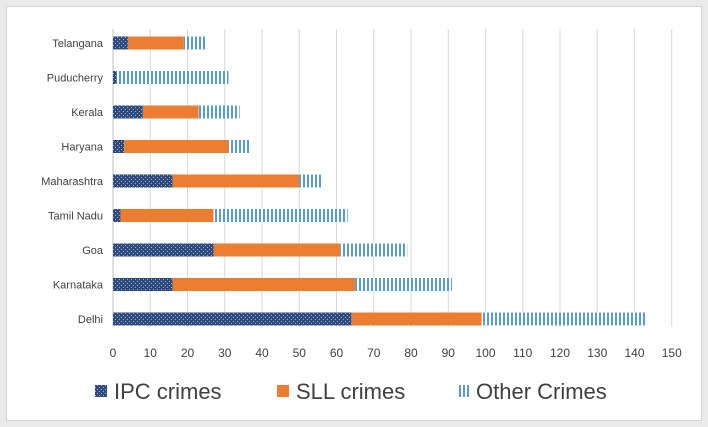 The width and height of the screenshot is (708, 427). What do you see at coordinates (262, 353) in the screenshot?
I see `x-tick-label: 40` at bounding box center [262, 353].